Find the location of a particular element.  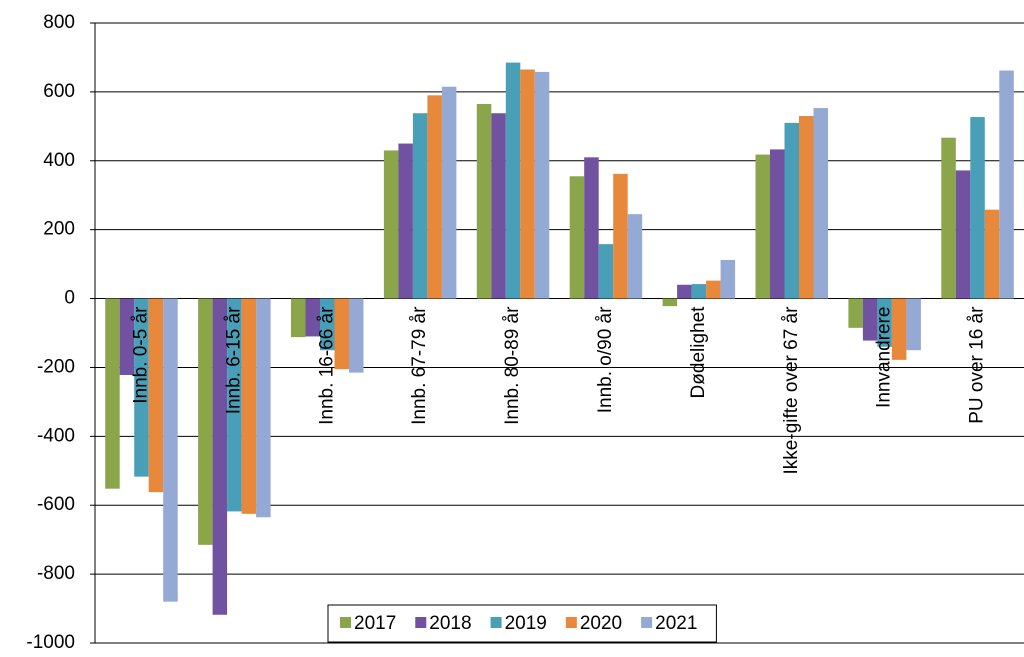

y-tick-label: 0 is located at coordinates (69, 298).